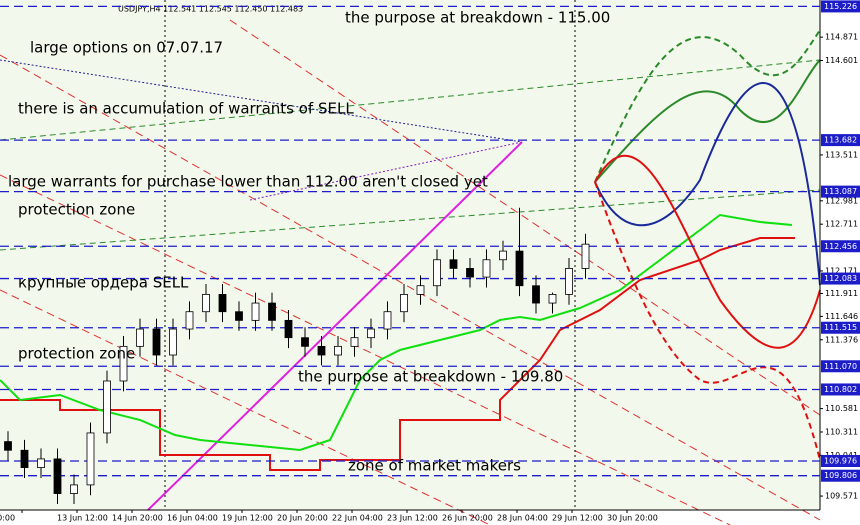  I want to click on y-tick-label: 109.571, so click(841, 496).